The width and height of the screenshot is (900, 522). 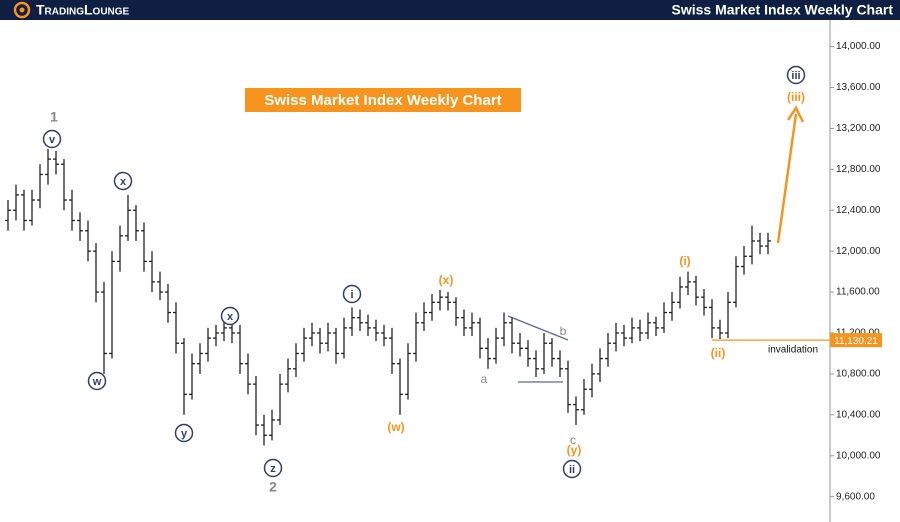 What do you see at coordinates (484, 379) in the screenshot?
I see `wave-label: a` at bounding box center [484, 379].